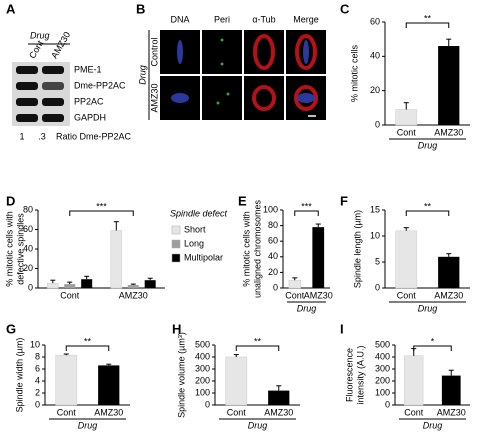 Image resolution: width=500 pixels, height=434 pixels. Describe the element at coordinates (37, 356) in the screenshot. I see `y-tick-label: 8` at that location.